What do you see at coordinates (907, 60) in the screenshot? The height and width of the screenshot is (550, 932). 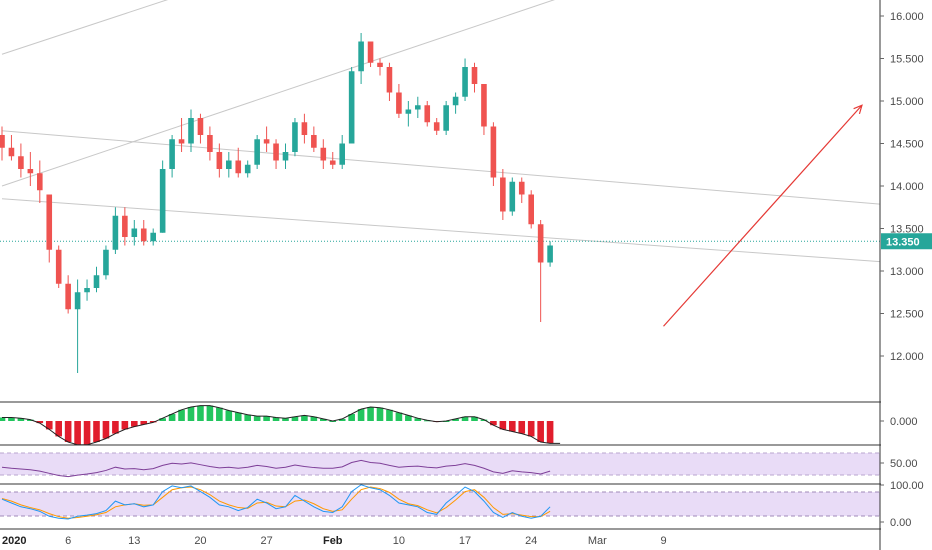 I see `price-tick-label: 15.500` at bounding box center [907, 60].